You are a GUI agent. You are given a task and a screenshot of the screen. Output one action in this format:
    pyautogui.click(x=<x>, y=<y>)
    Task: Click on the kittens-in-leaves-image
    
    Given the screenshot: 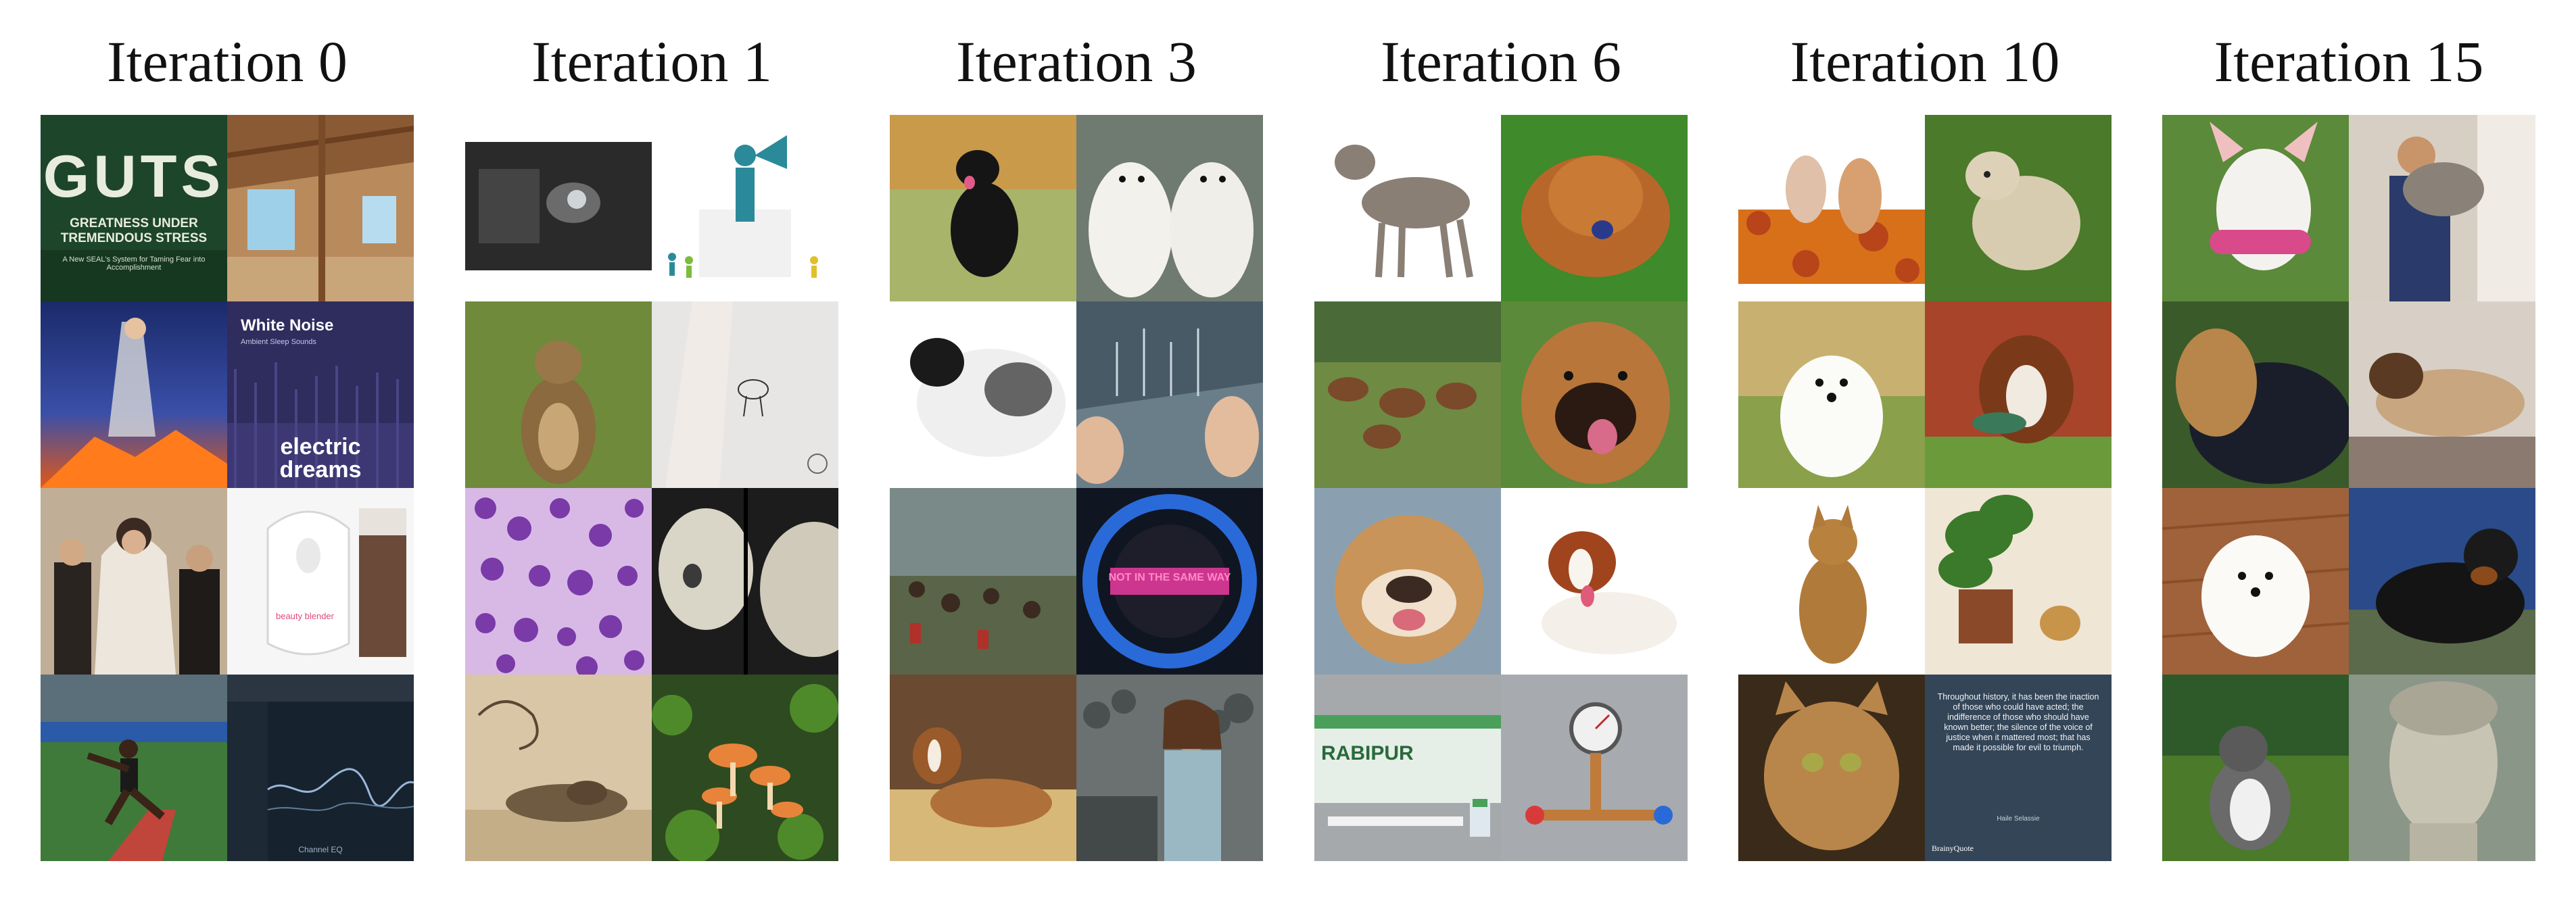 What is the action you would take?
    pyautogui.click(x=1831, y=208)
    